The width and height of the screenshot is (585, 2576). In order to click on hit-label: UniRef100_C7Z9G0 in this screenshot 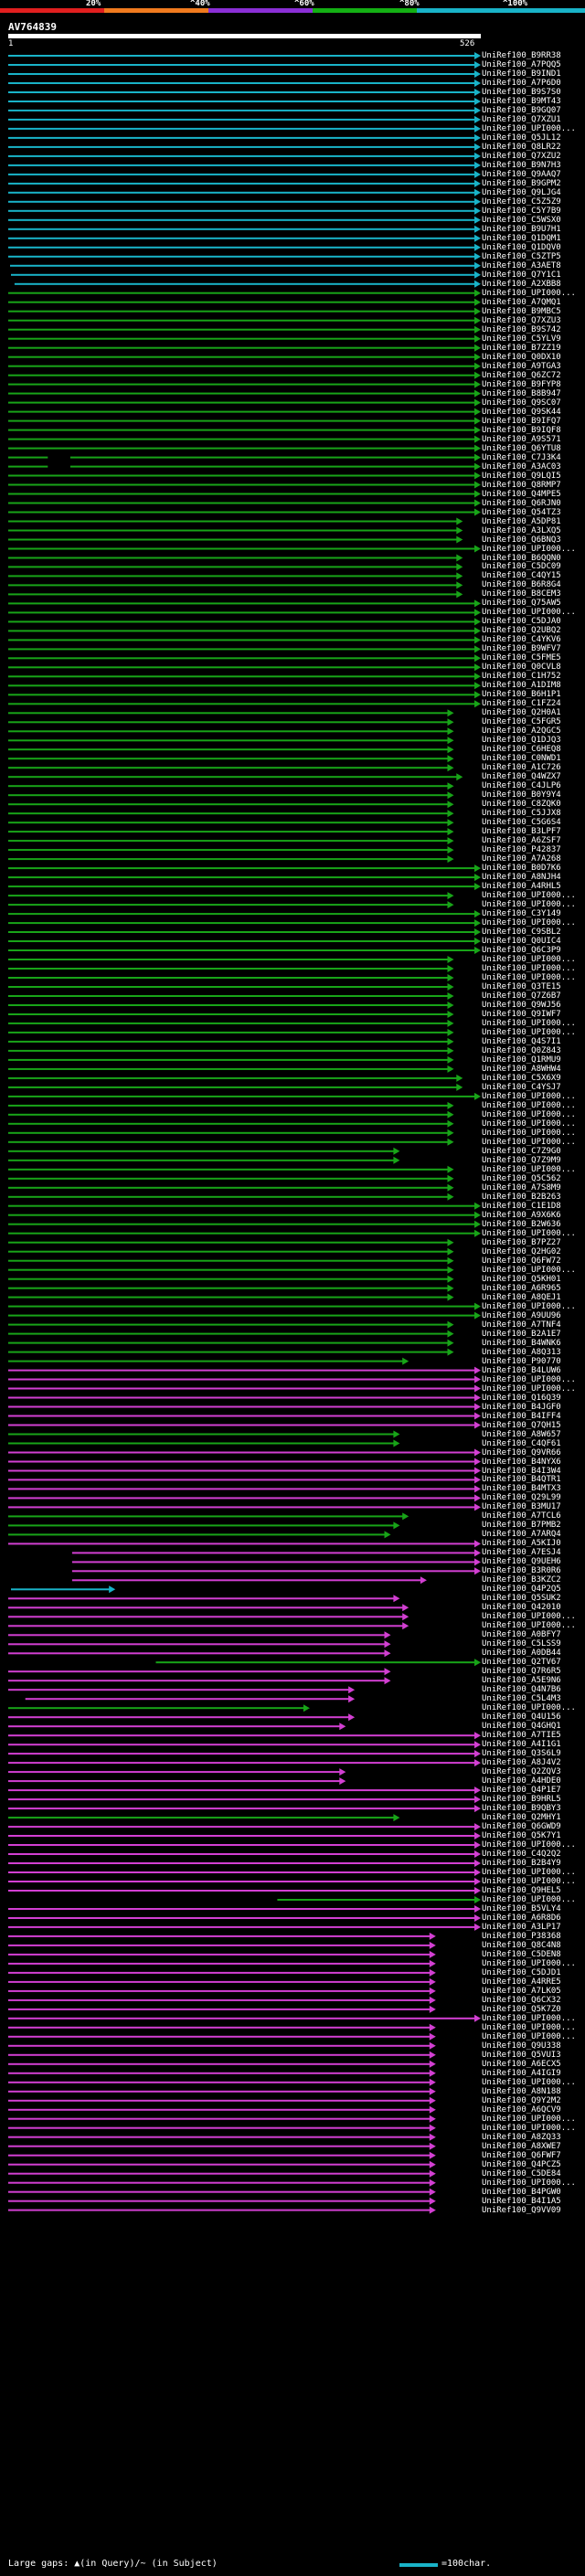, I will do `click(521, 1151)`.